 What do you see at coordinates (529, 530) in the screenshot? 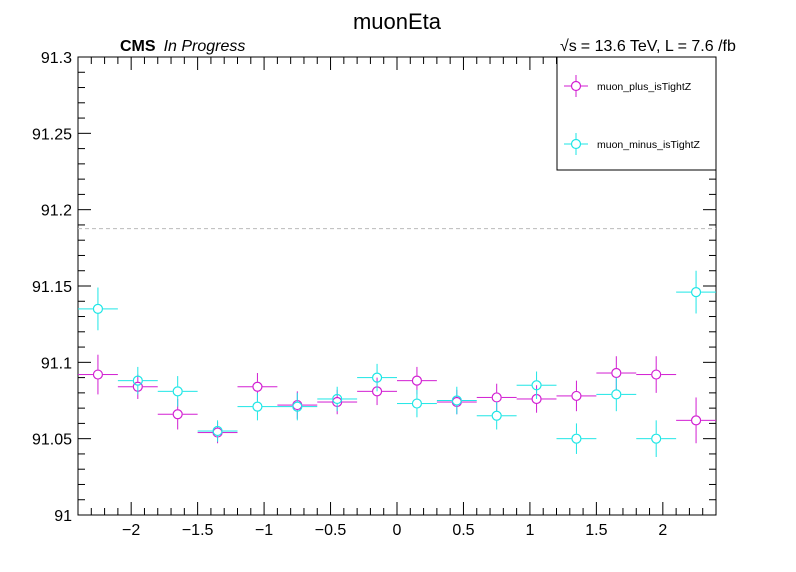
I see `x-tick-label: 1` at bounding box center [529, 530].